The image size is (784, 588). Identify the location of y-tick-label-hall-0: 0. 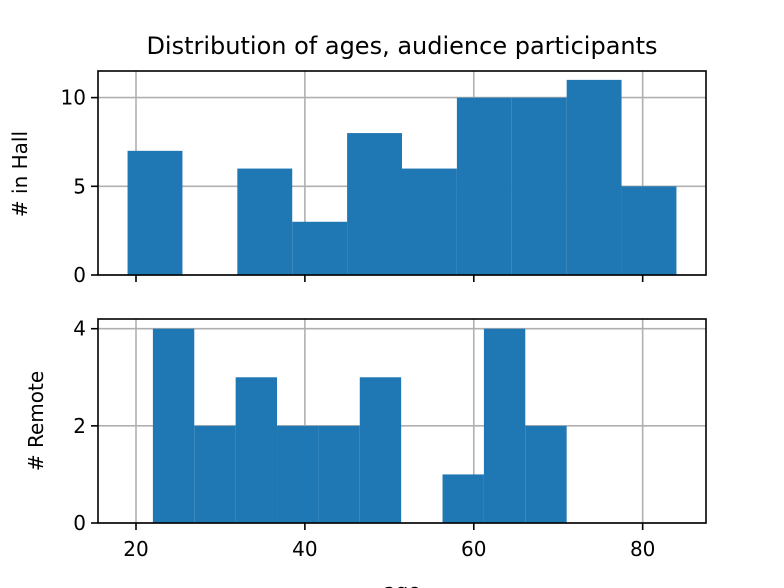
(79, 275).